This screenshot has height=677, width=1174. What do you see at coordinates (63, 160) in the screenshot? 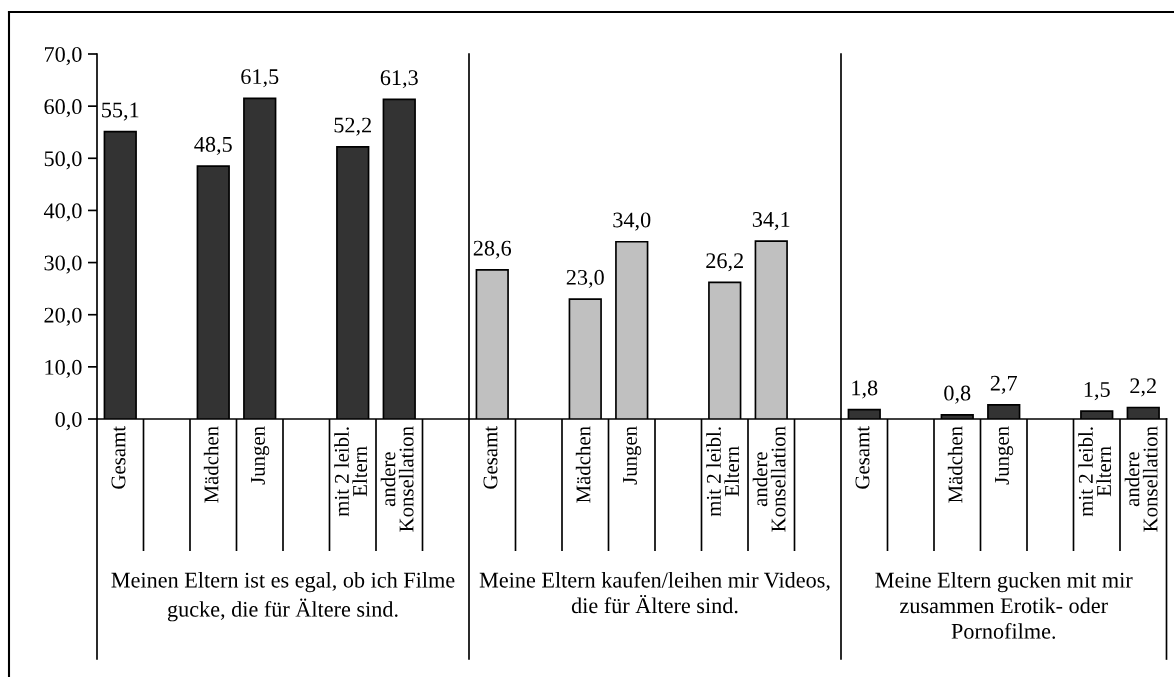
I see `y-tick-label: 50,0` at bounding box center [63, 160].